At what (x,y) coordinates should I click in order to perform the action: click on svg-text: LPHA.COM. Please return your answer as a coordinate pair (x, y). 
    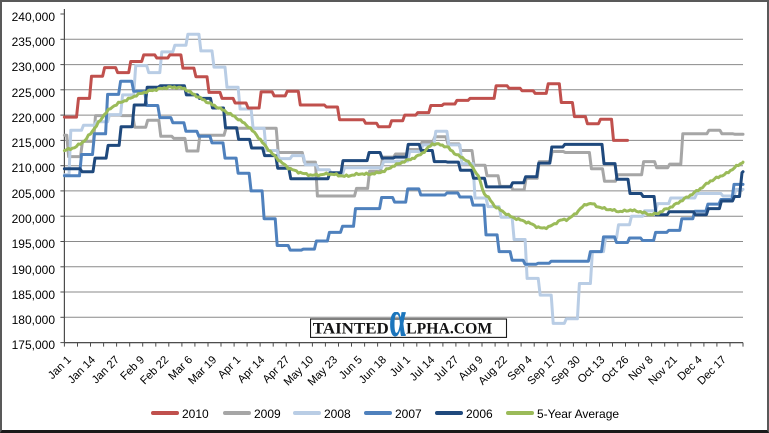
    Looking at the image, I should click on (449, 328).